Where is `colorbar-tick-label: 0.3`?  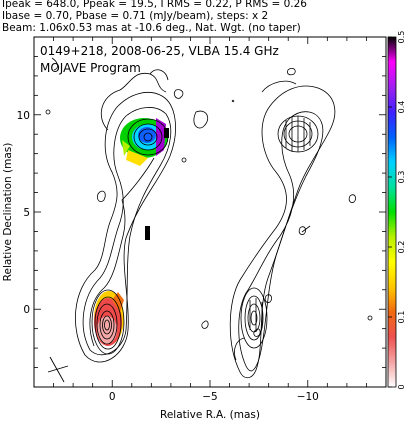 colorbar-tick-label: 0.3 is located at coordinates (401, 177).